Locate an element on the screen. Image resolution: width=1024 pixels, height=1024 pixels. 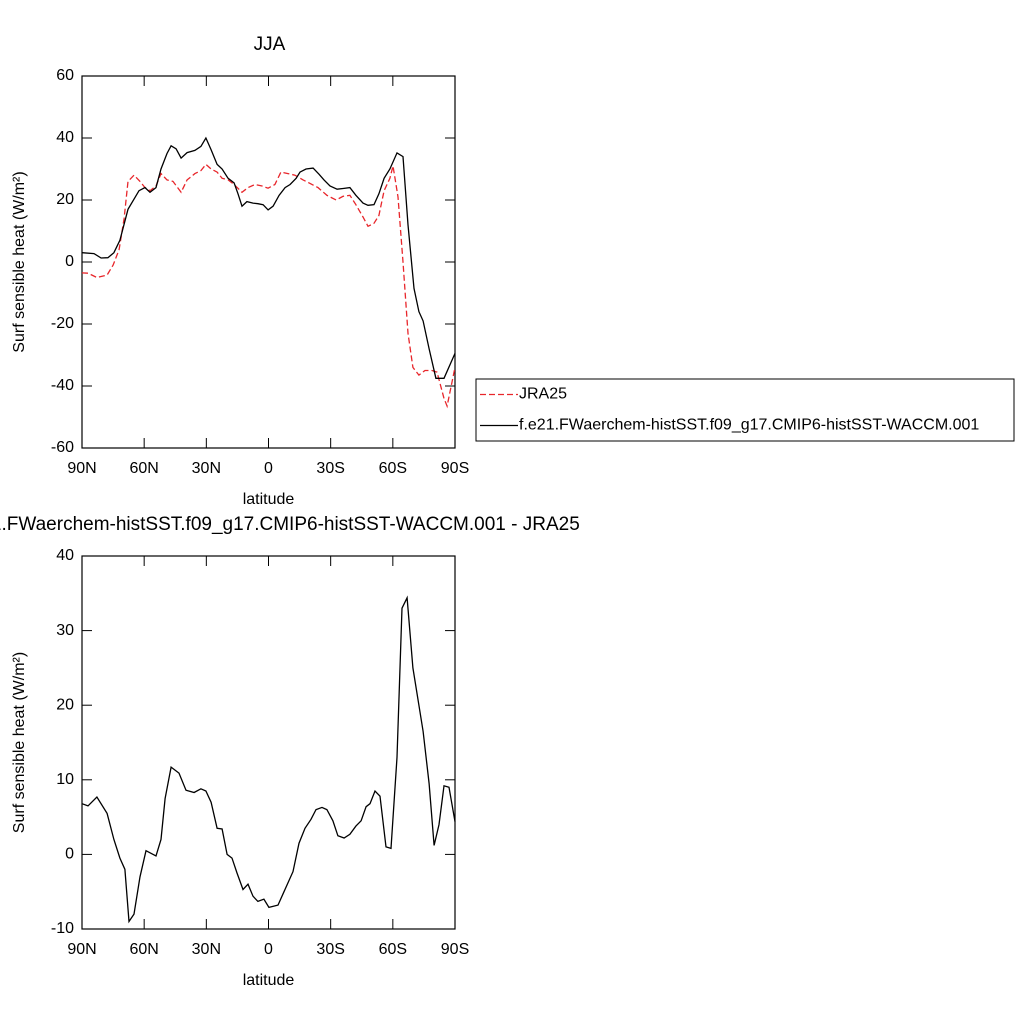
y-tick-label: -60 is located at coordinates (62, 447).